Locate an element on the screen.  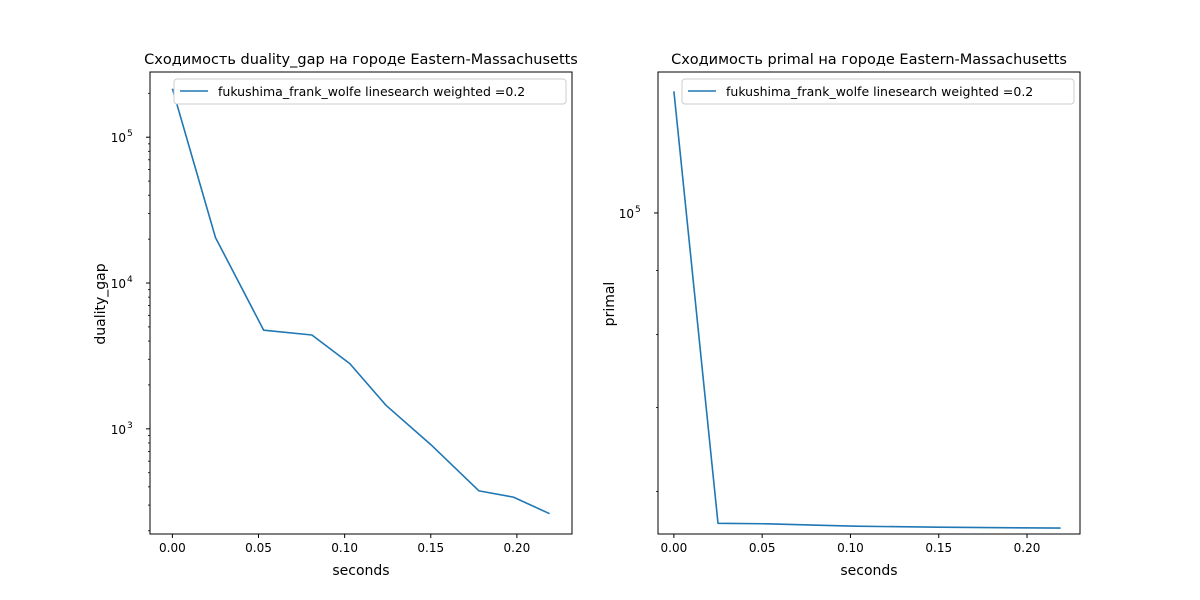
y-tick-exponent: 3 is located at coordinates (130, 426).